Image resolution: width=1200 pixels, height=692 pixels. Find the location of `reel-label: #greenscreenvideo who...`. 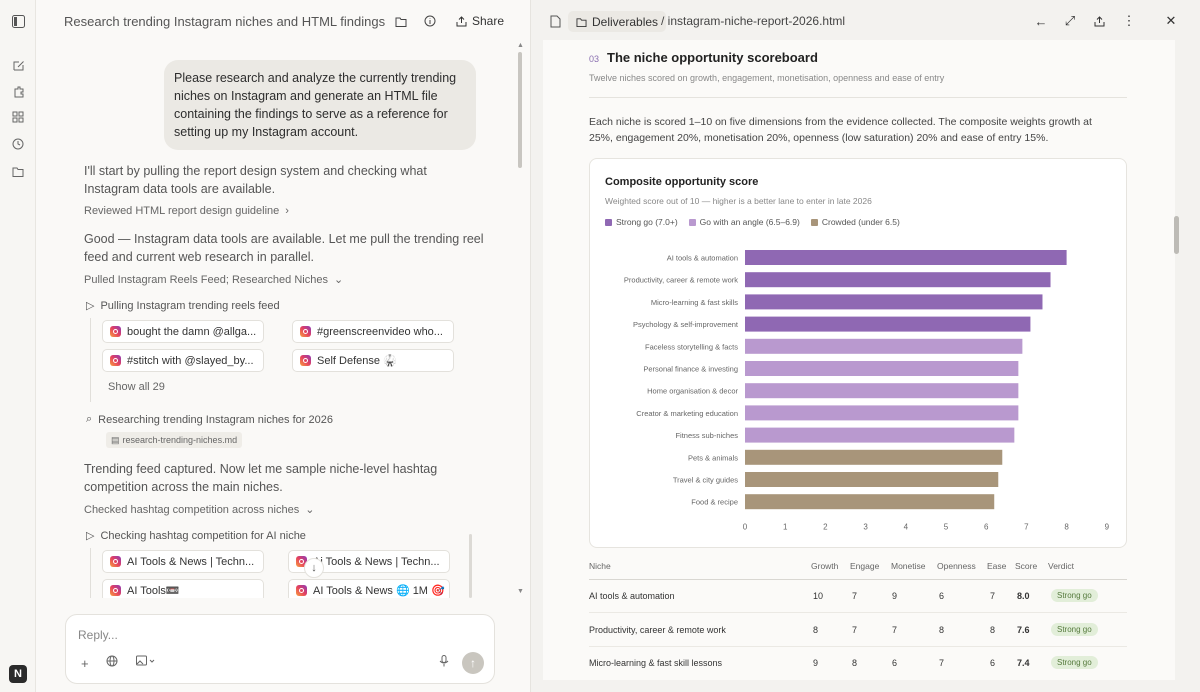

reel-label: #greenscreenvideo who... is located at coordinates (380, 331).